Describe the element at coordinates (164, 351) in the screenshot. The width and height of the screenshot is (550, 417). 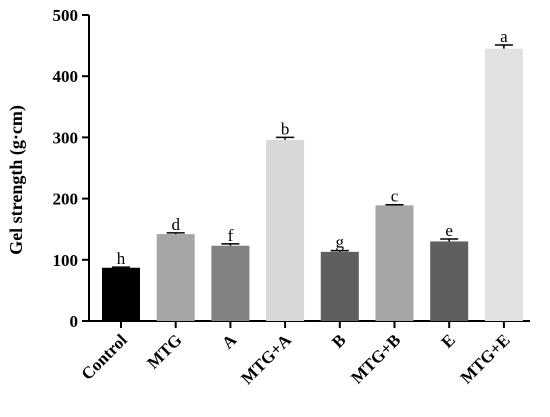
I see `x-tick-label: MTG` at that location.